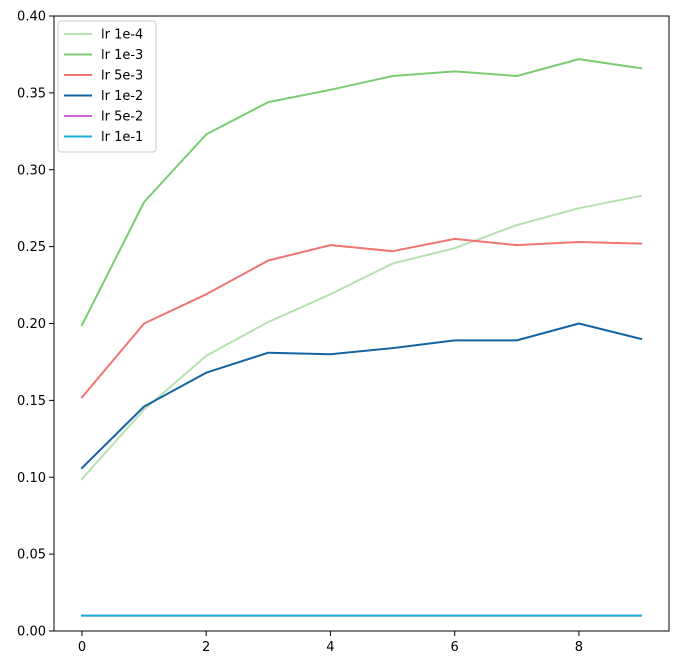 This screenshot has width=680, height=665. What do you see at coordinates (122, 117) in the screenshot?
I see `legend-label-4: lr 5e-2` at bounding box center [122, 117].